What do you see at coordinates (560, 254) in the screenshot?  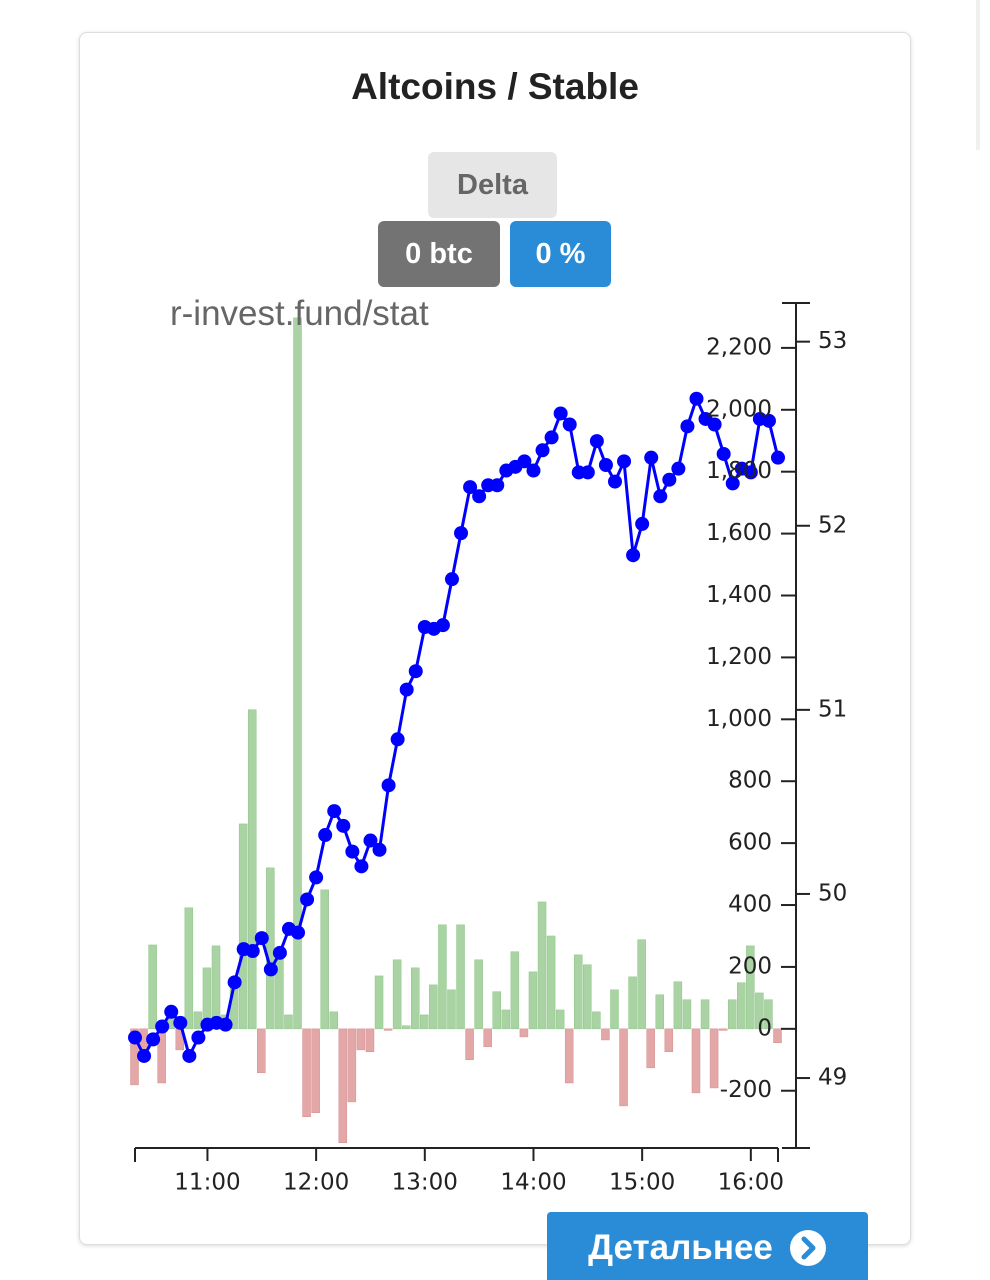 I see `percent-button: 0 %` at bounding box center [560, 254].